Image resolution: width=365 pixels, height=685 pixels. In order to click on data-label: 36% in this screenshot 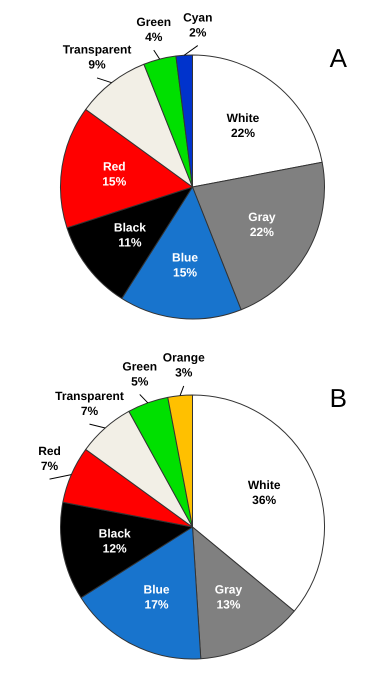, I will do `click(264, 500)`.